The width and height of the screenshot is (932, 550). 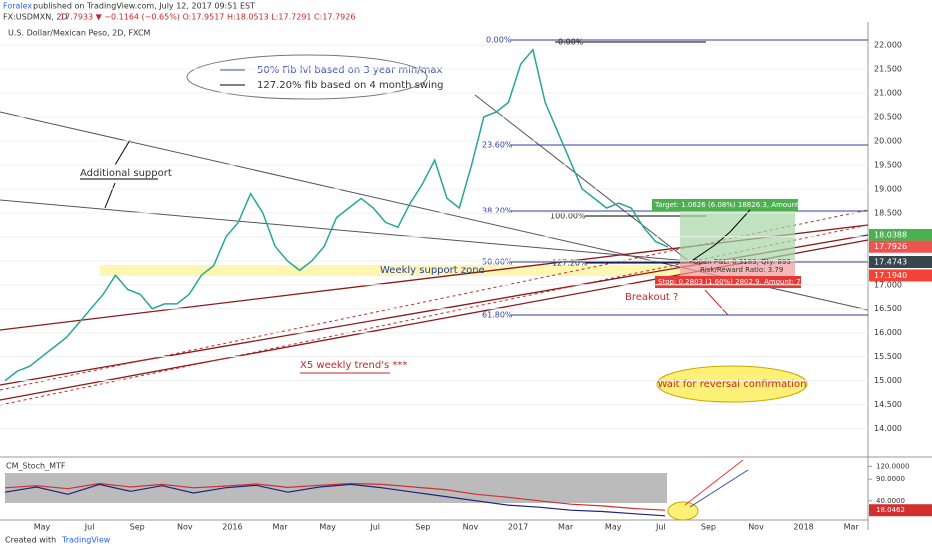 I want to click on price-label: 17.7926, so click(x=890, y=246).